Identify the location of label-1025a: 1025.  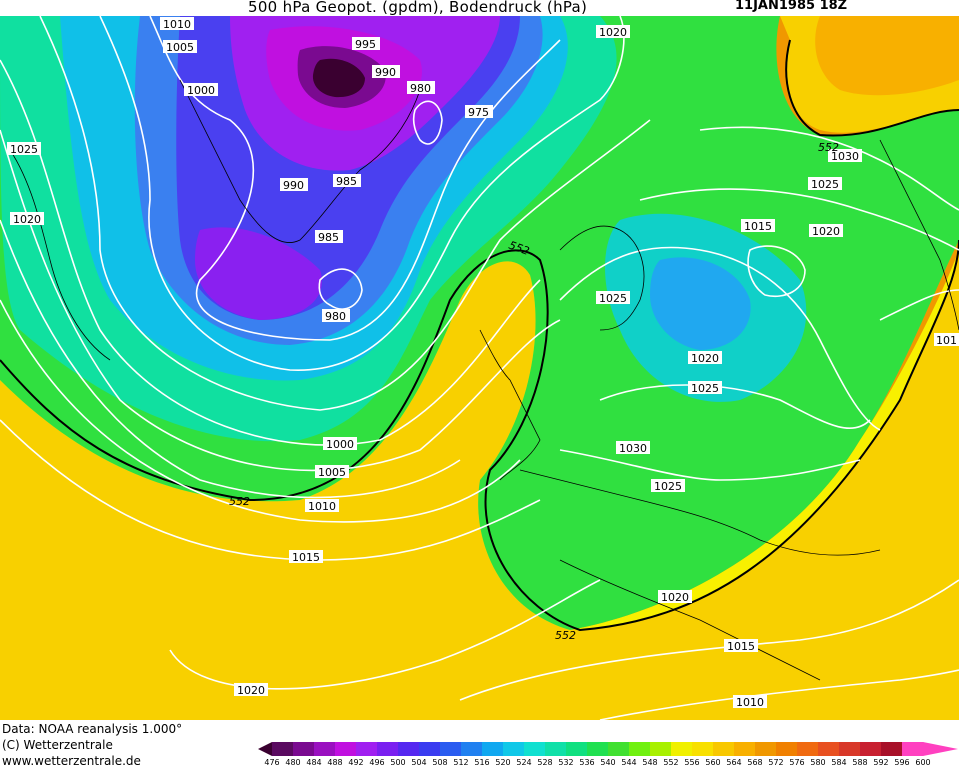
(24, 149).